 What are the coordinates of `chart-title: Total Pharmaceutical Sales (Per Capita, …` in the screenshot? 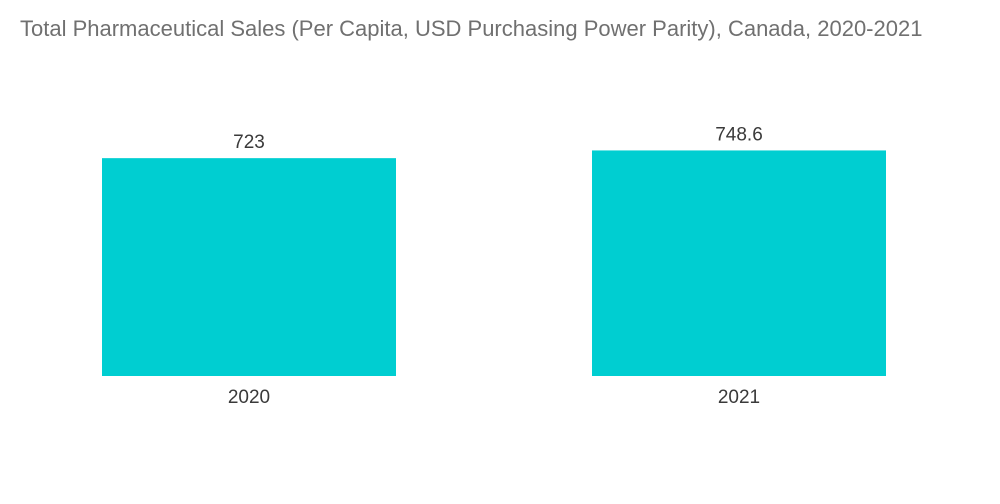 It's located at (471, 28).